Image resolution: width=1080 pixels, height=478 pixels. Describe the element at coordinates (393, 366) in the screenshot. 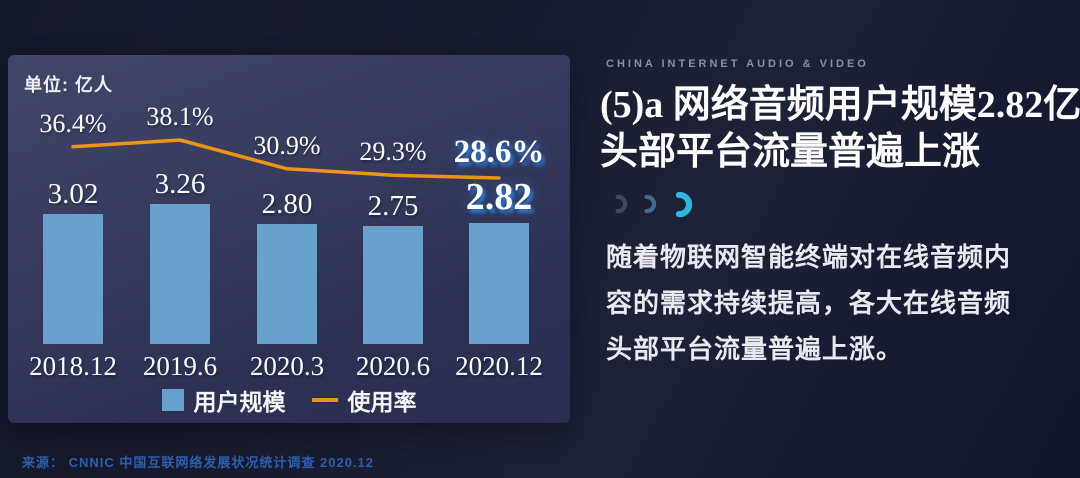

I see `x-axis-label: 2020.6` at that location.